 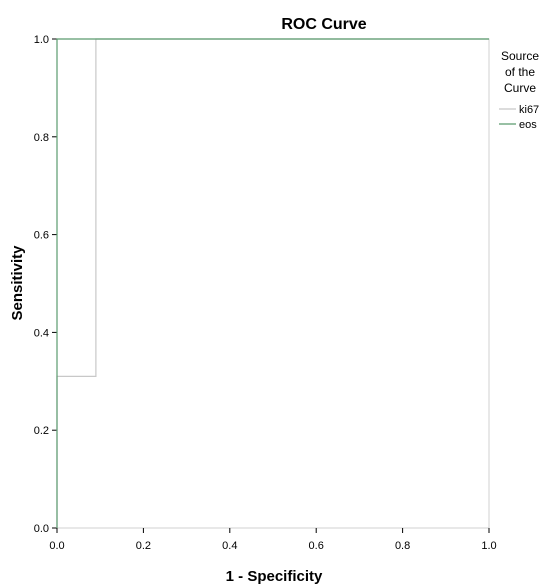 I want to click on legend-title-line-2: of the, so click(x=520, y=72).